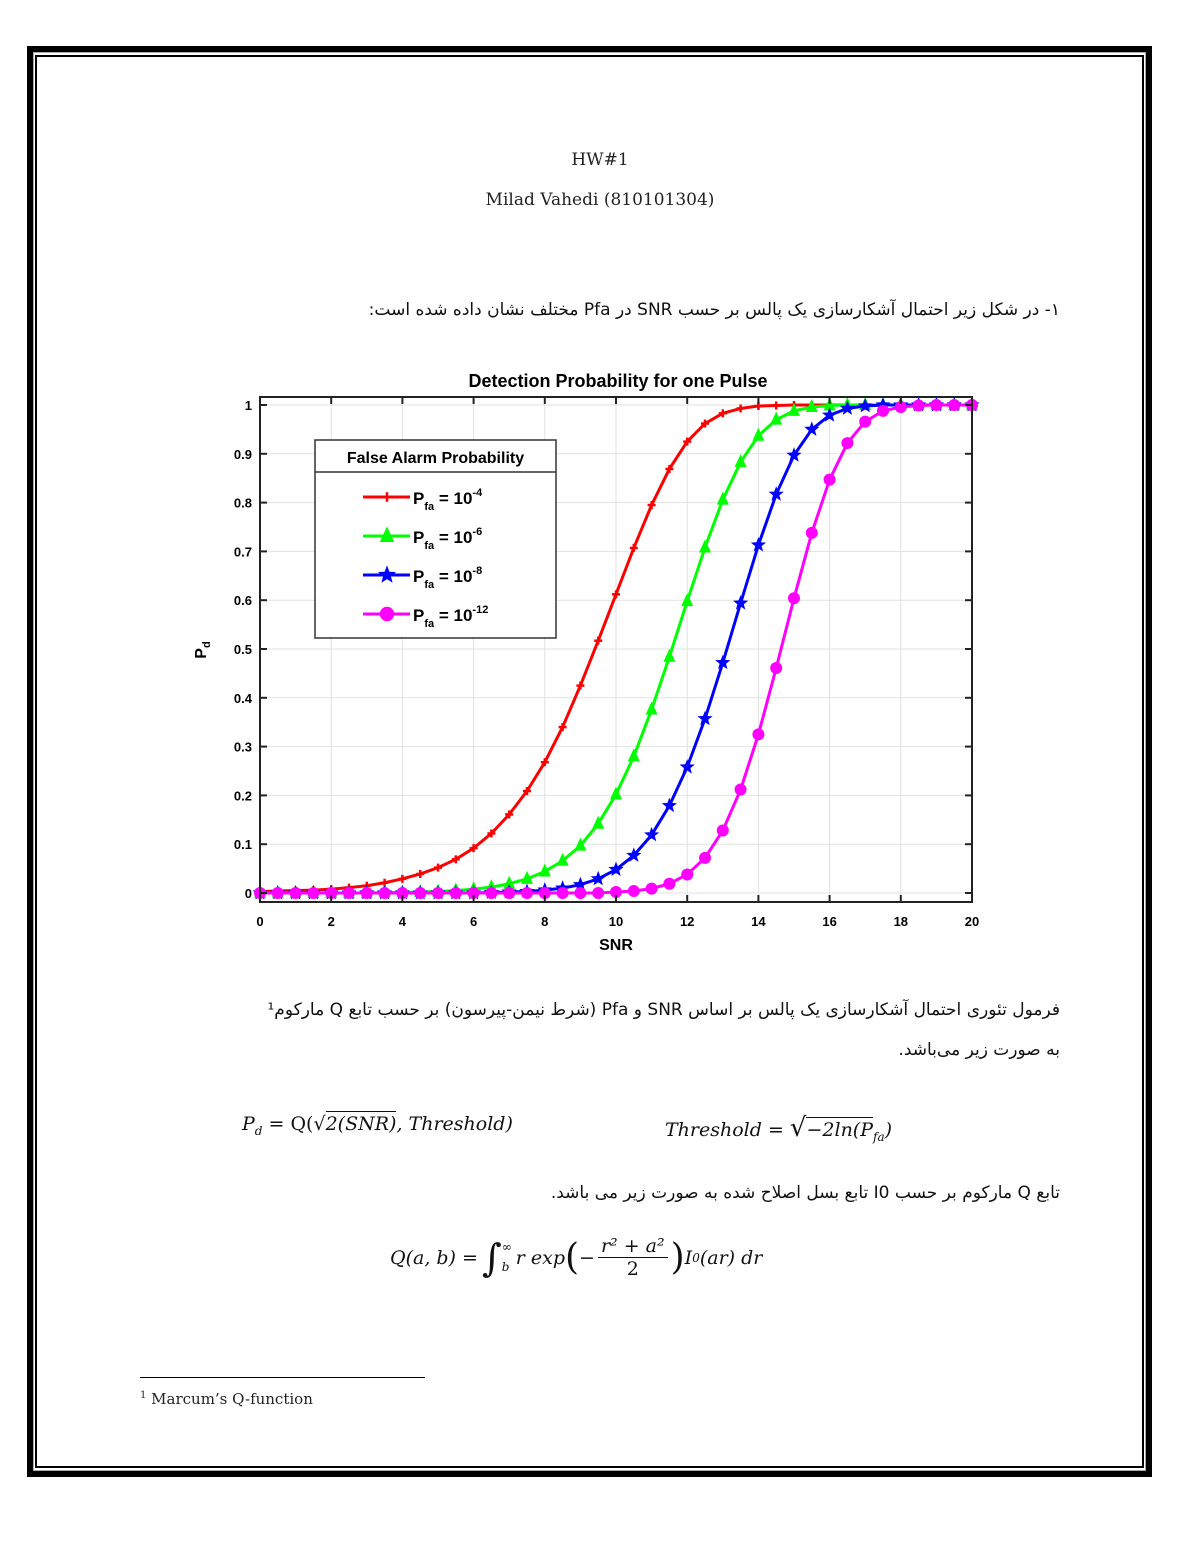 Image resolution: width=1200 pixels, height=1553 pixels. Describe the element at coordinates (243, 698) in the screenshot. I see `svg-text: 0.4` at that location.